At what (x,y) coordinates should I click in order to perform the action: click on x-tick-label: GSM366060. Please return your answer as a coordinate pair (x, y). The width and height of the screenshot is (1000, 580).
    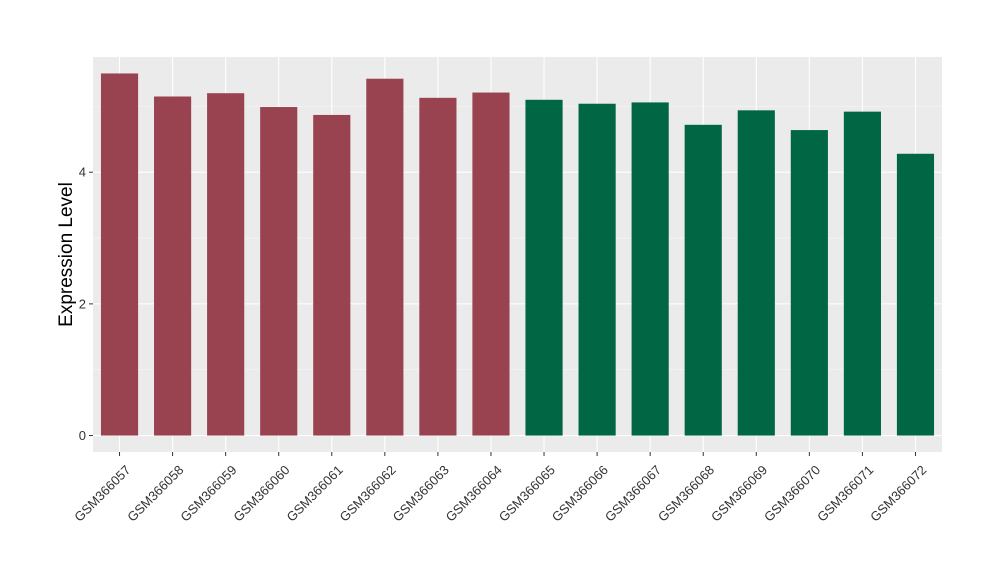
    Looking at the image, I should click on (261, 493).